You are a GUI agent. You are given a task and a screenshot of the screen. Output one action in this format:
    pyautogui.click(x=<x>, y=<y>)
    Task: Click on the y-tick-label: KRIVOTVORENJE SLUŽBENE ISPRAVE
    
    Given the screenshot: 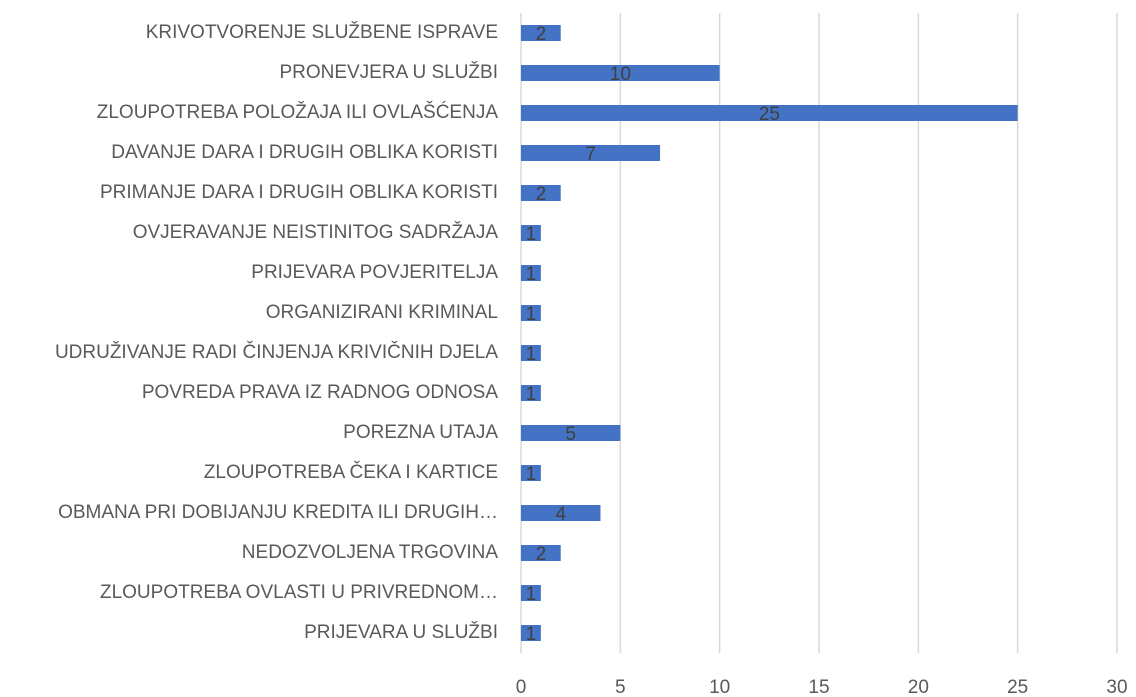 What is the action you would take?
    pyautogui.click(x=322, y=32)
    